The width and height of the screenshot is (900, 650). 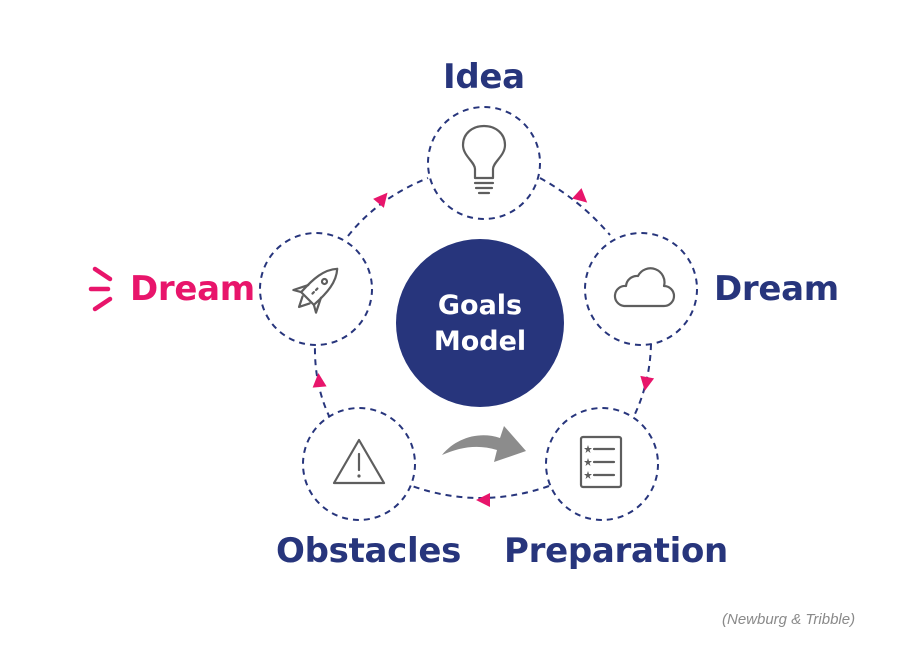 What do you see at coordinates (480, 492) in the screenshot?
I see `connector-preparation-to-obstacles` at bounding box center [480, 492].